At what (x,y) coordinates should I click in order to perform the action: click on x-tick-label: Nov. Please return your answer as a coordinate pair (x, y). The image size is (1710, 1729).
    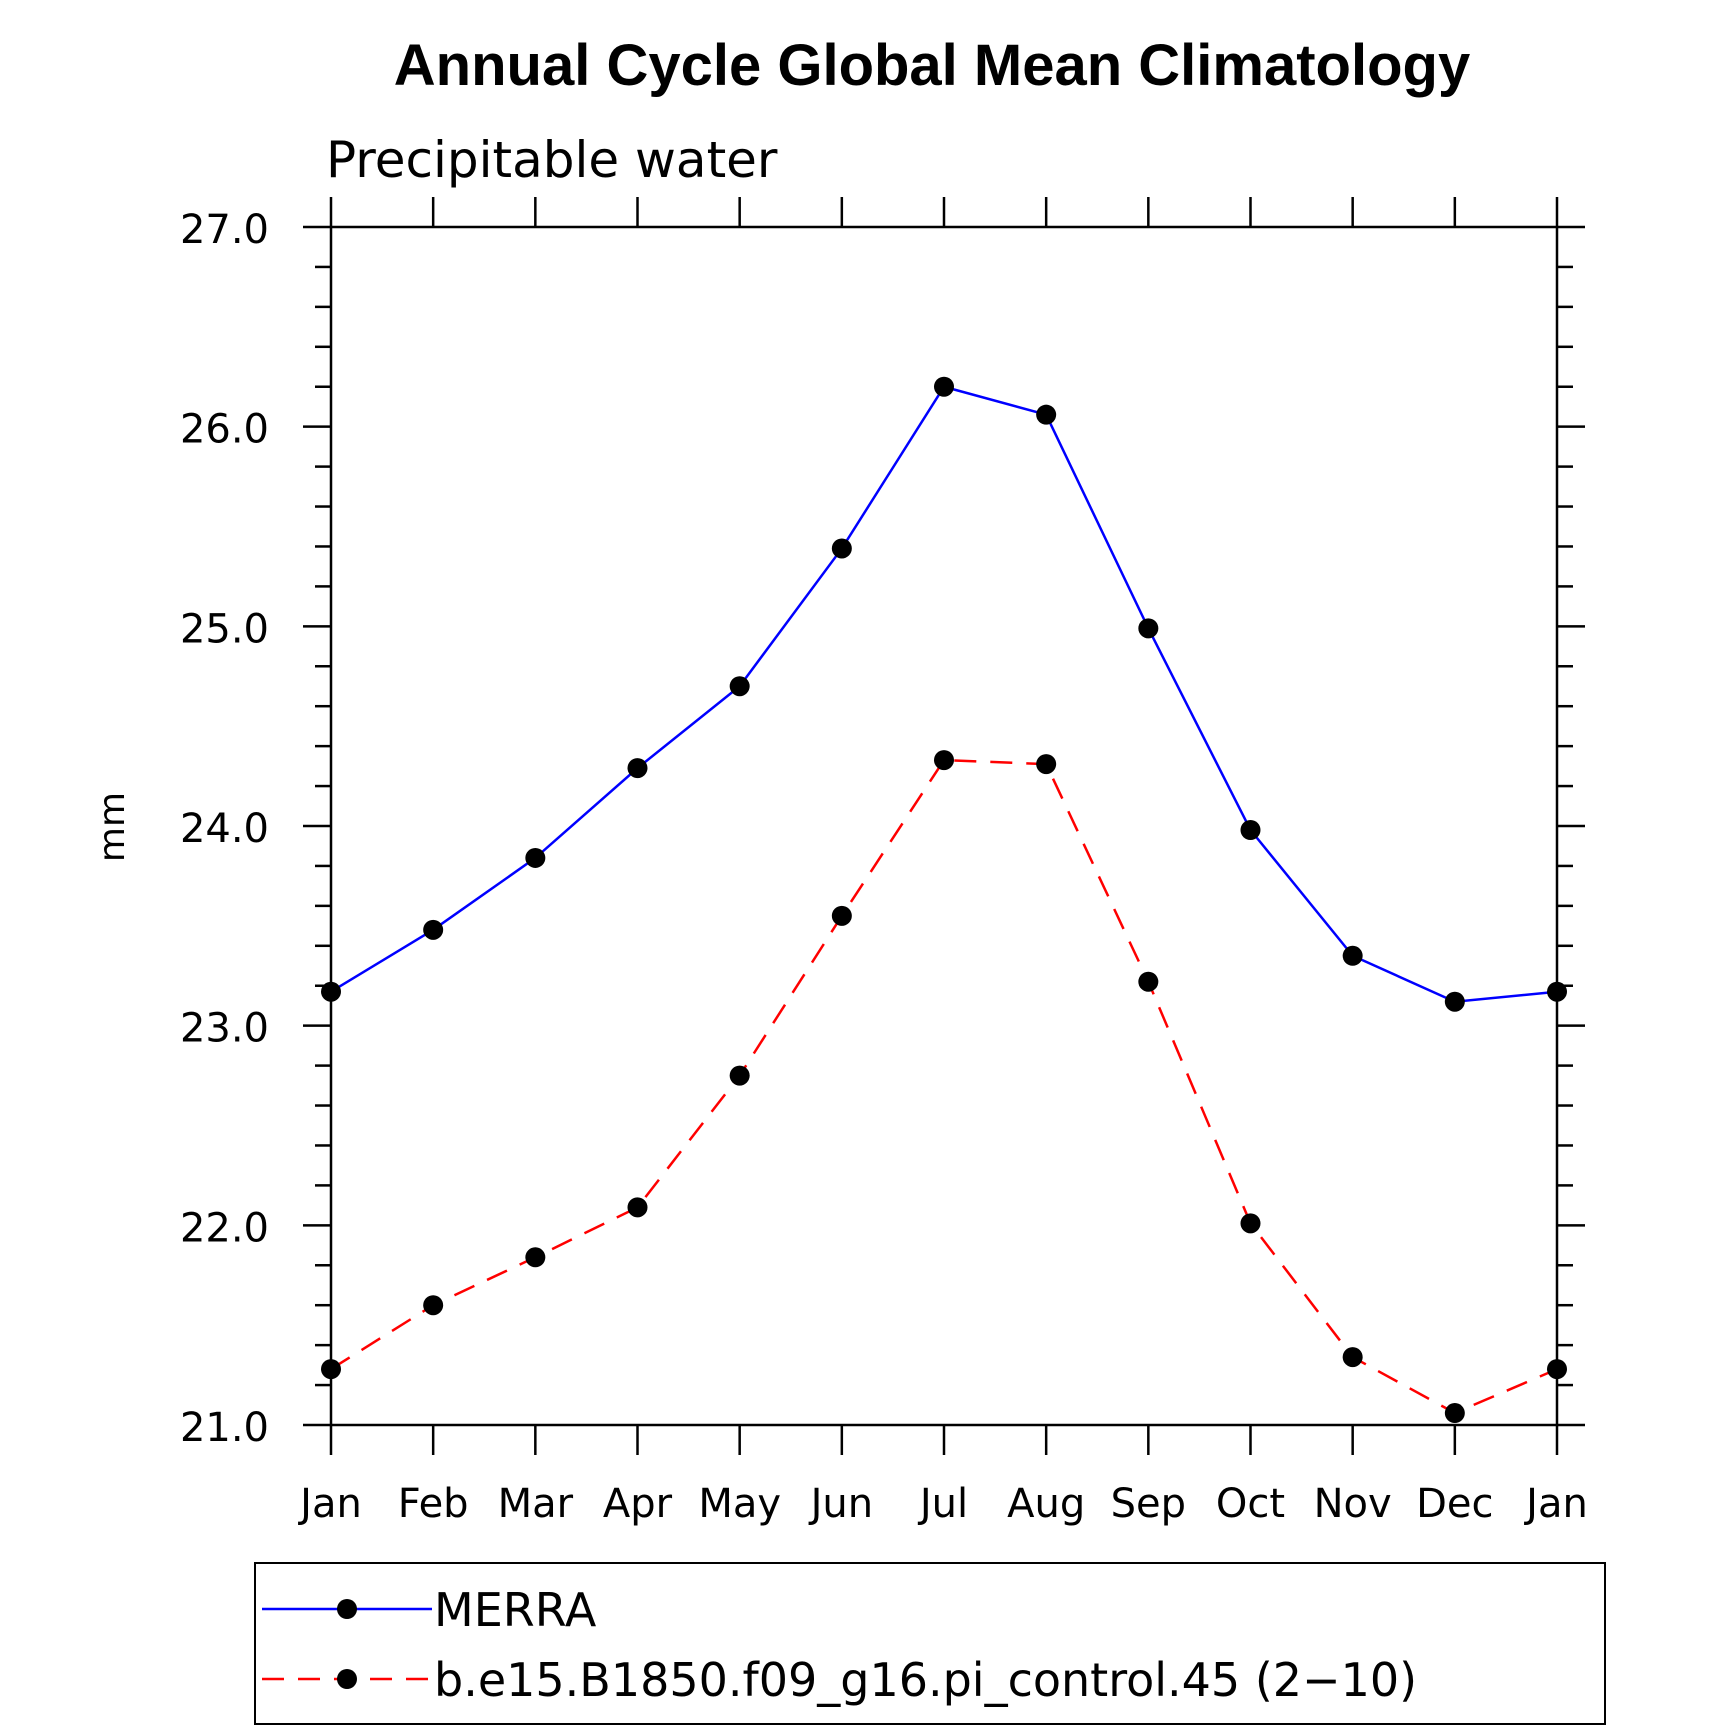
    Looking at the image, I should click on (1353, 1504).